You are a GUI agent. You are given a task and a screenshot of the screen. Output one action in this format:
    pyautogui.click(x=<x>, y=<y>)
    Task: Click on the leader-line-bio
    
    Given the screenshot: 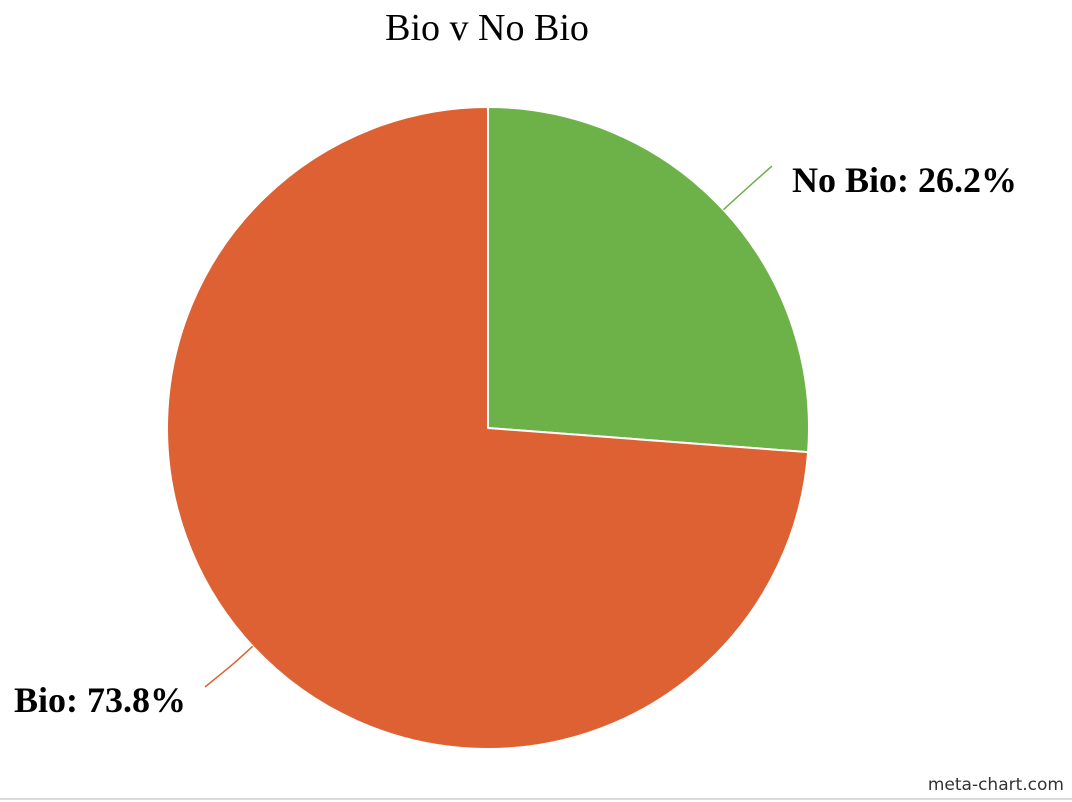 What is the action you would take?
    pyautogui.click(x=229, y=666)
    